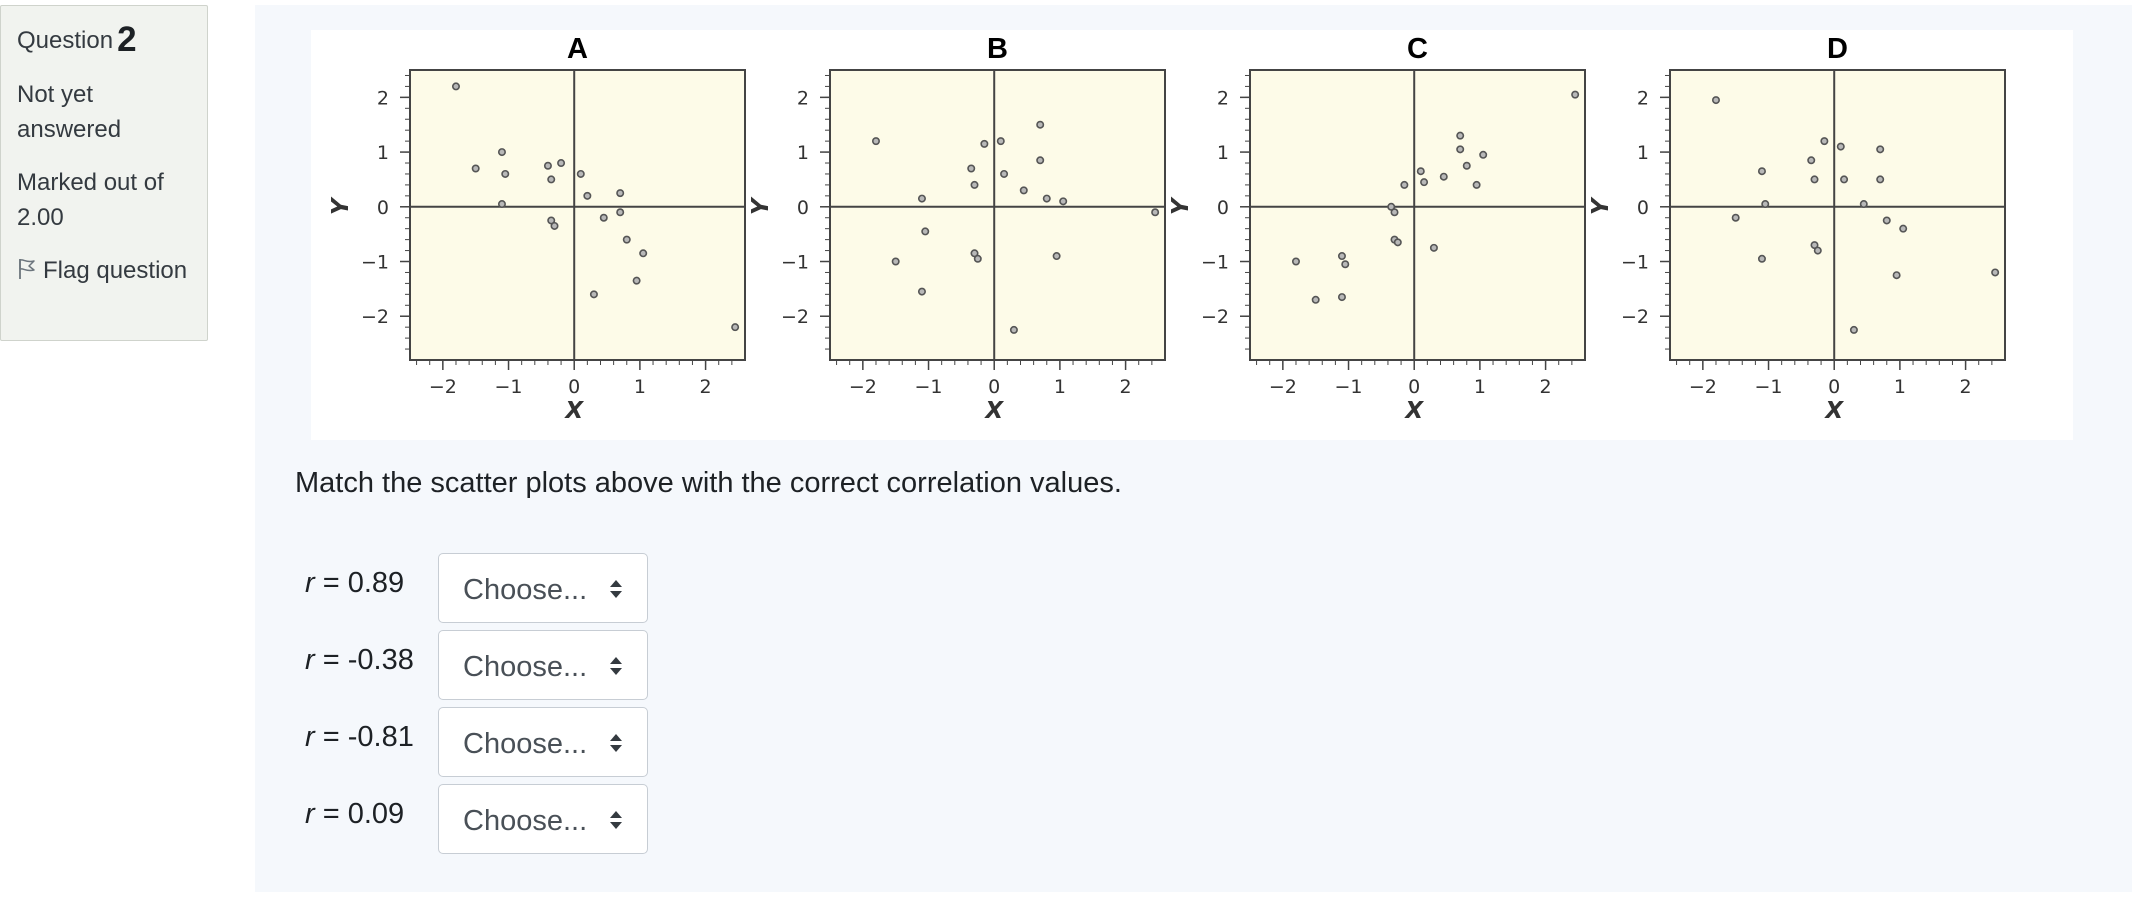 This screenshot has width=2132, height=900. I want to click on stem-value-2: = -0.38, so click(364, 660).